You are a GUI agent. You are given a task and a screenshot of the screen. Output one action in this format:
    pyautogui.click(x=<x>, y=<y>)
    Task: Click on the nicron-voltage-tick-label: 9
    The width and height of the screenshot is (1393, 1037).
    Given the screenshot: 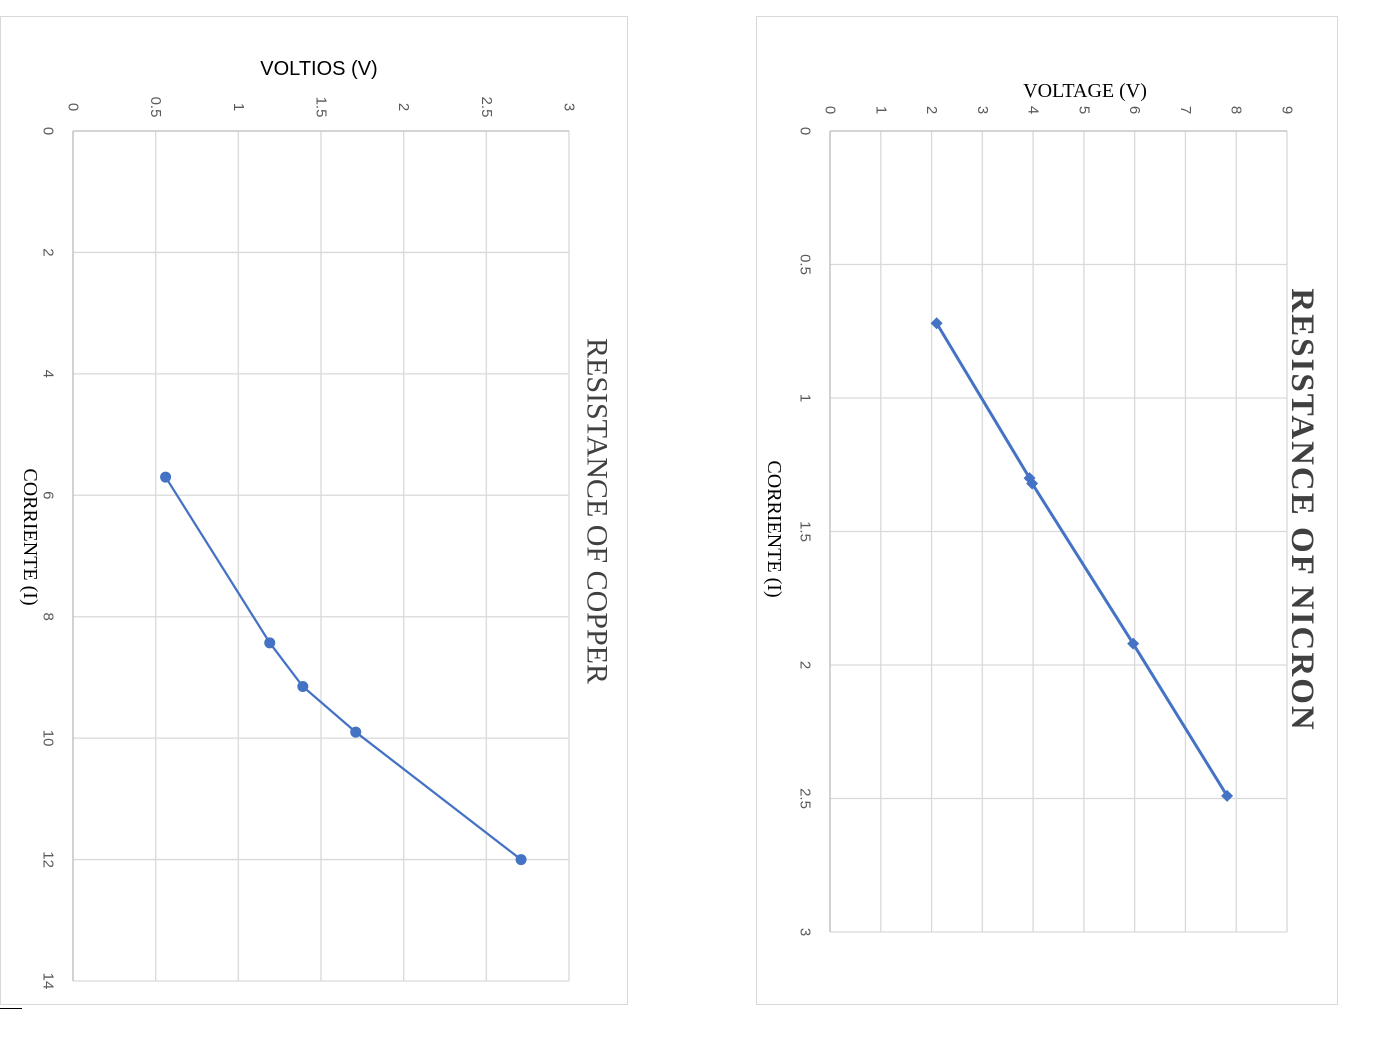 What is the action you would take?
    pyautogui.click(x=1287, y=110)
    